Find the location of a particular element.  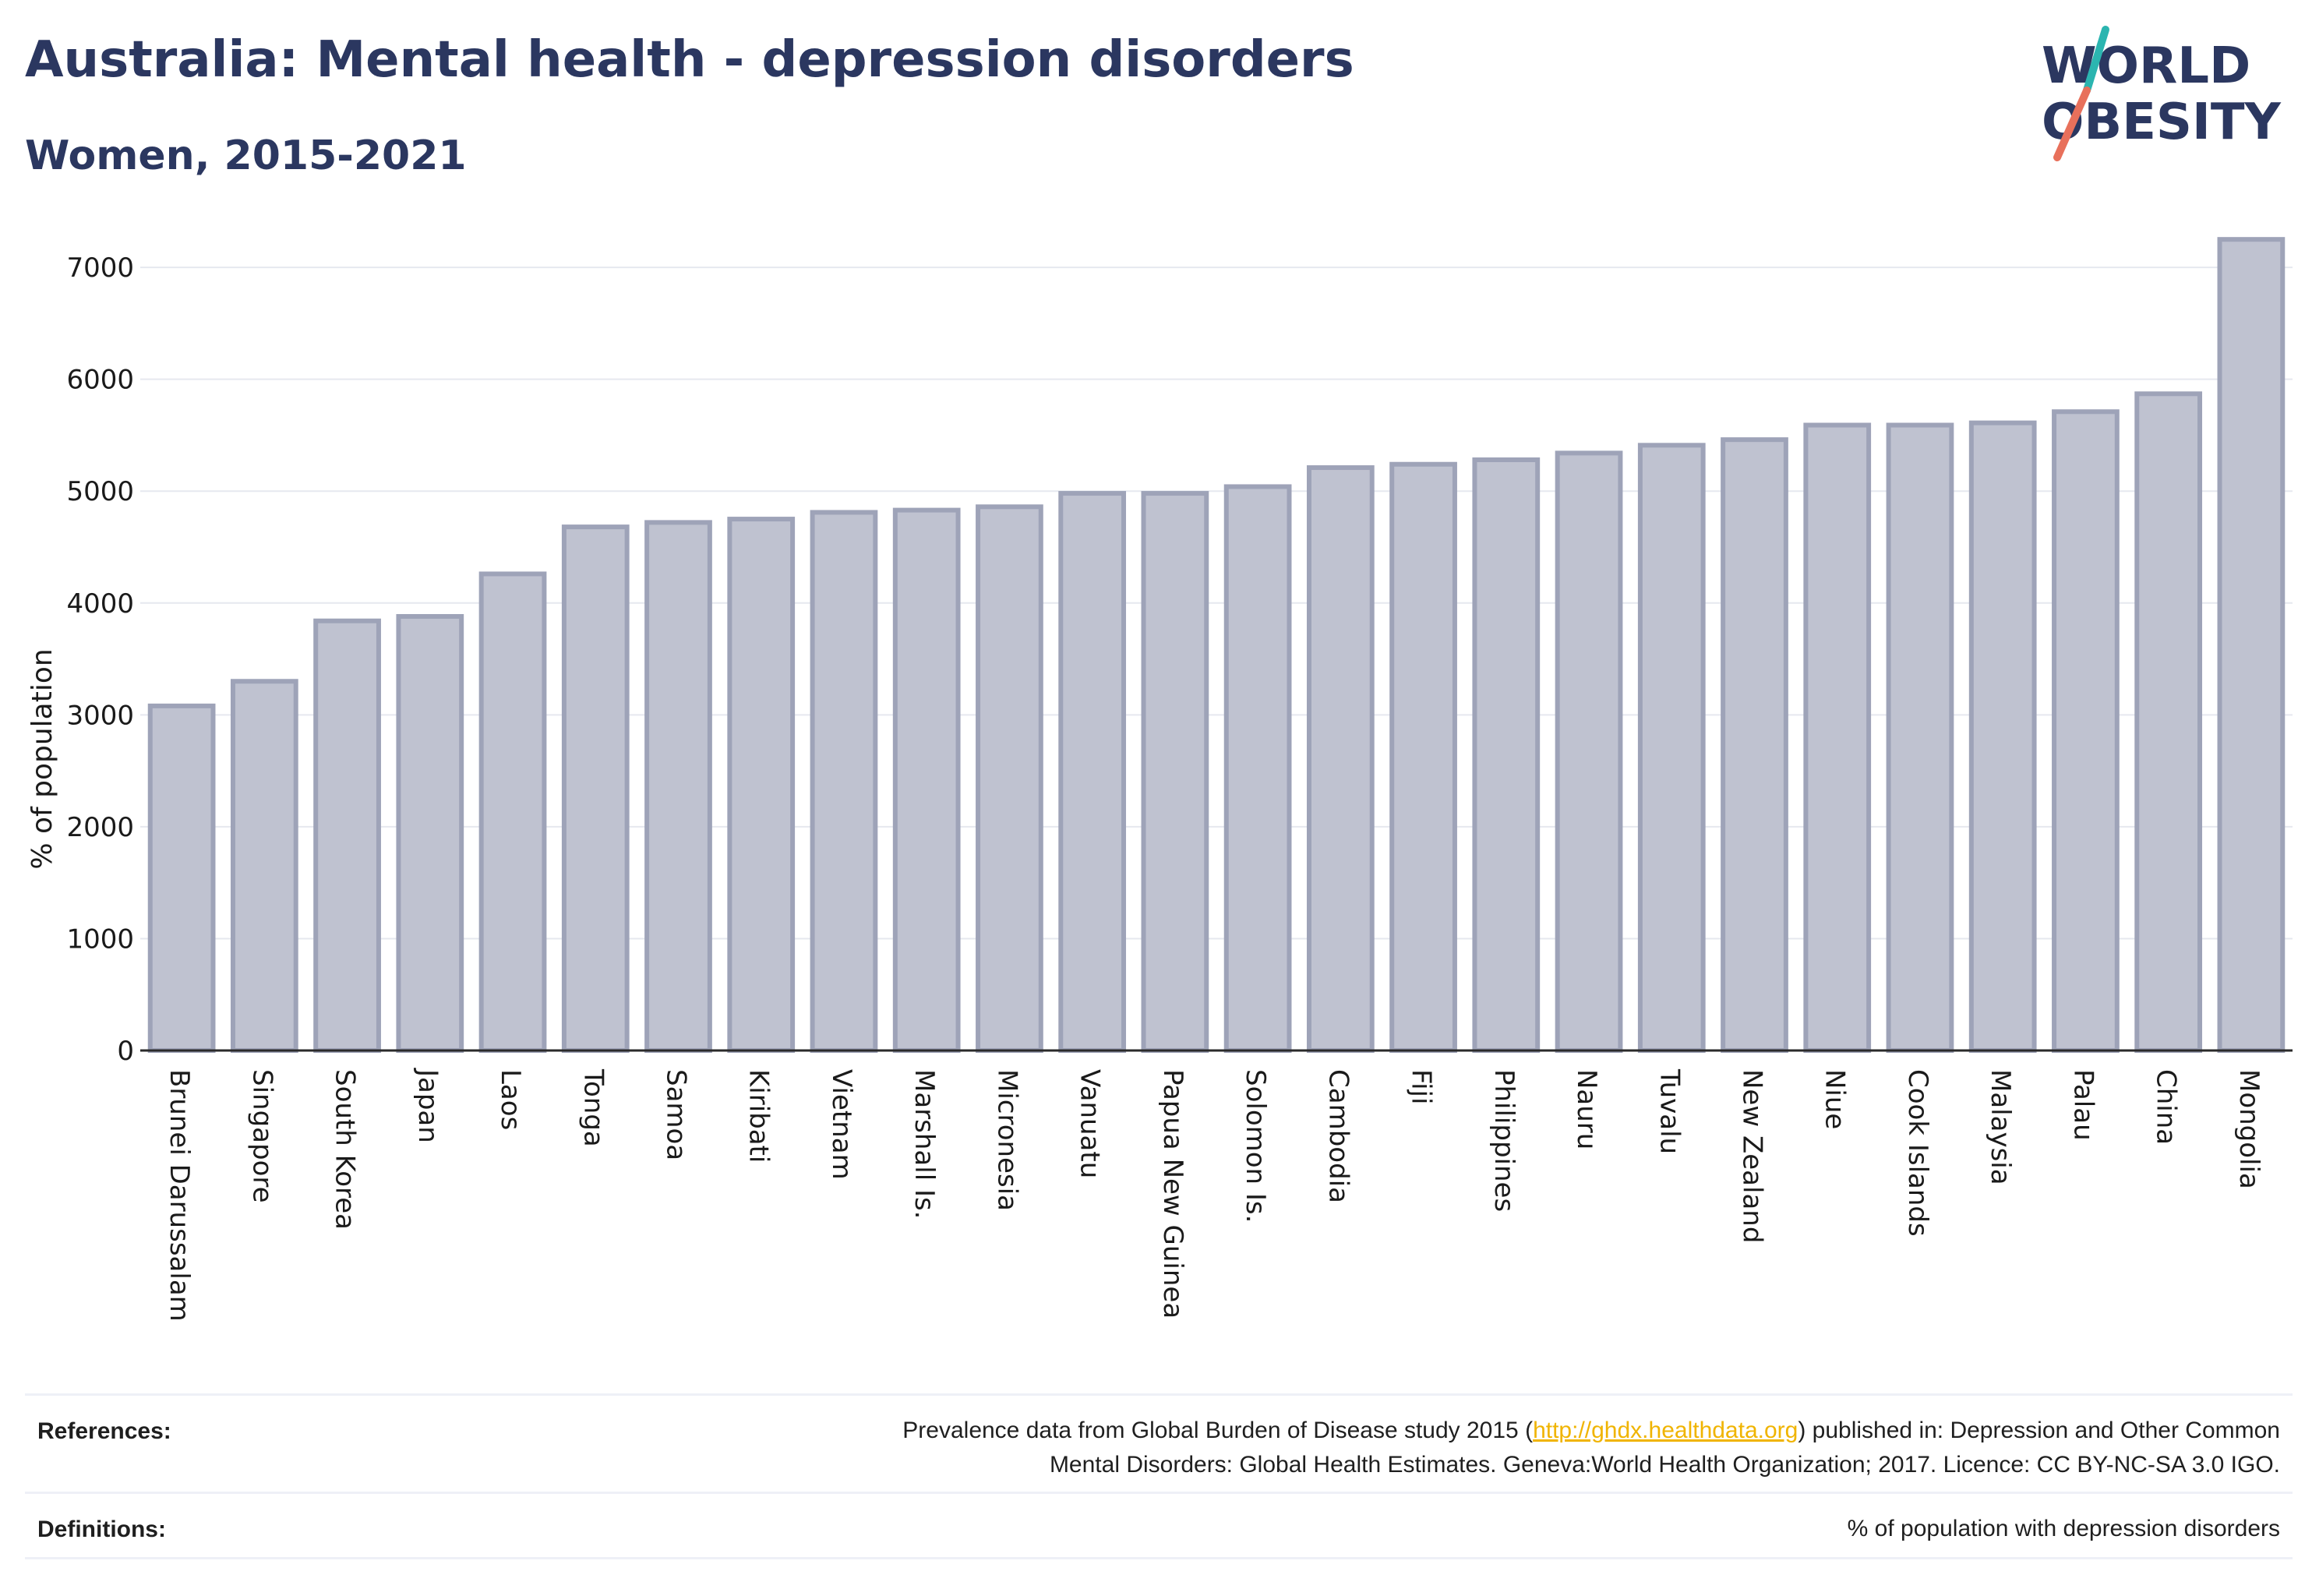

world-obesity-logo: WORLD OBESITY is located at coordinates (2161, 93).